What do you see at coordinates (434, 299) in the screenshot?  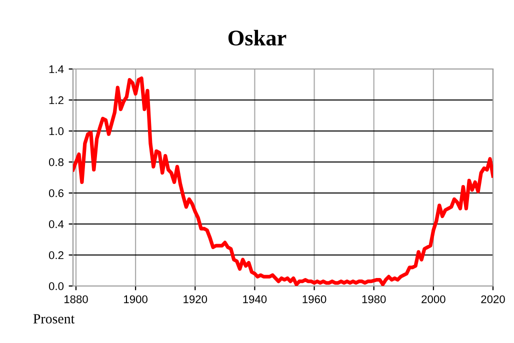 I see `x-tick-label: 2000` at bounding box center [434, 299].